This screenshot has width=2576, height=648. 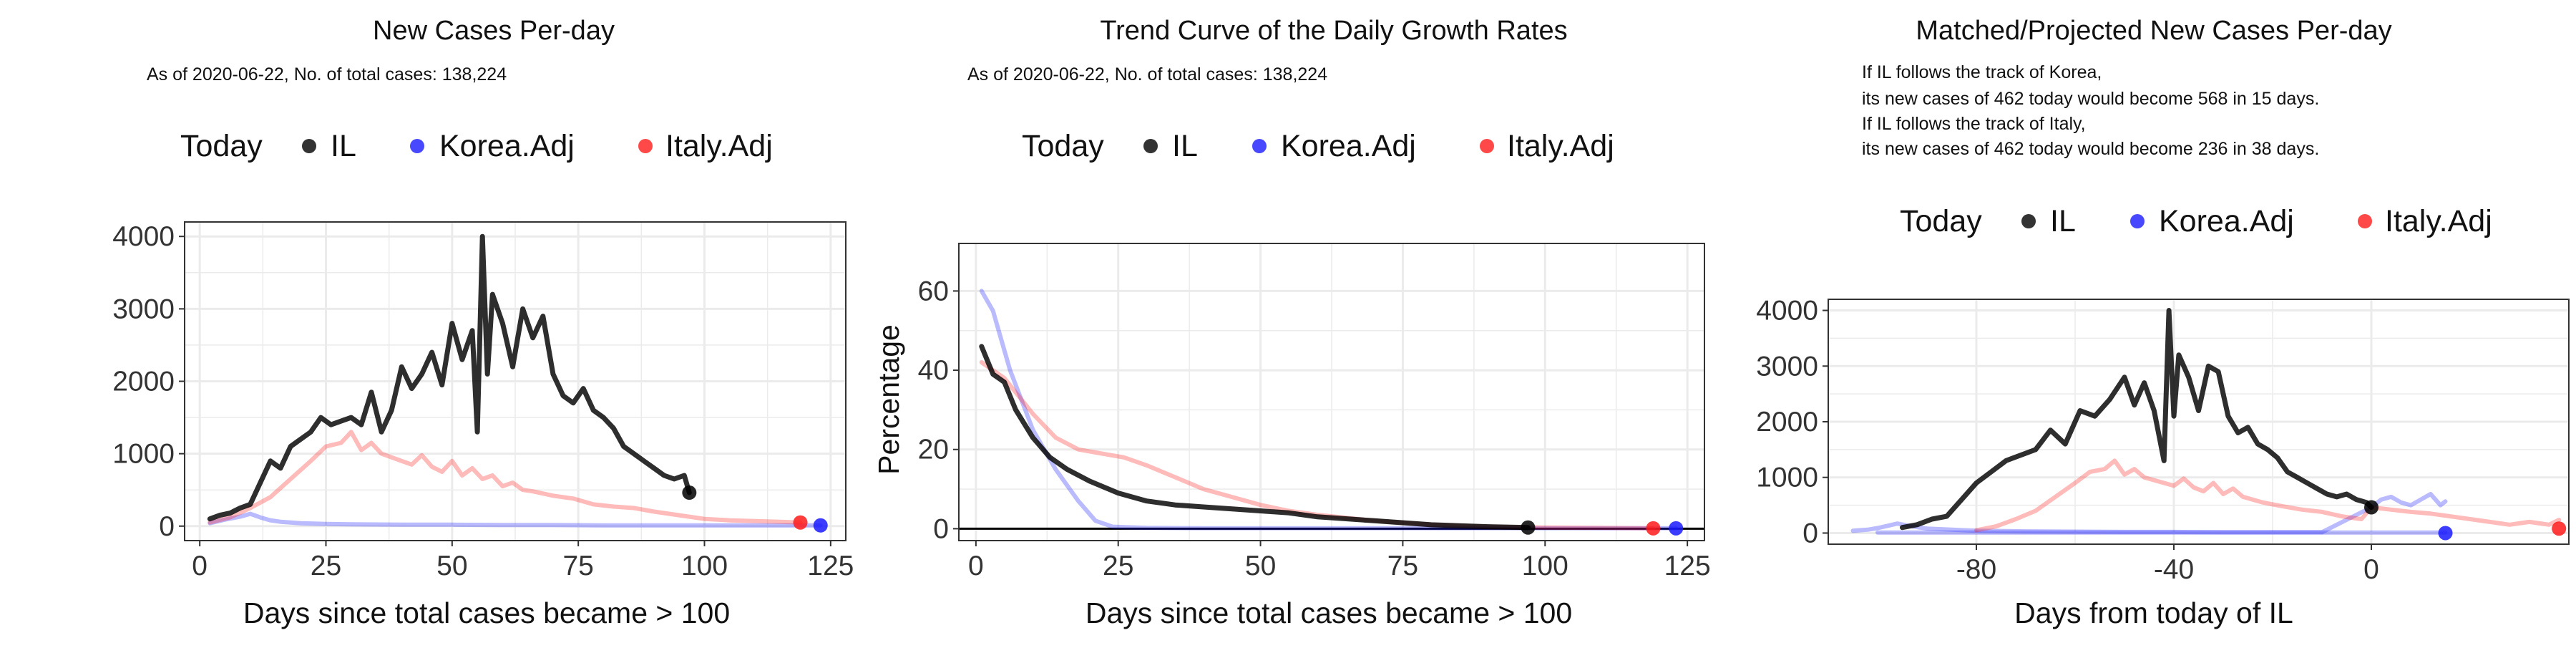 I want to click on panel-subtitle-line: If IL follows the track of Italy,, so click(x=1974, y=124).